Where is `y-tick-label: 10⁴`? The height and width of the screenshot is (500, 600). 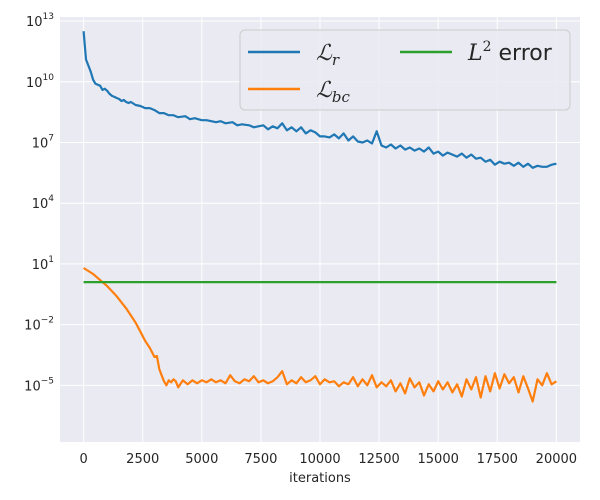 y-tick-label: 10⁴ is located at coordinates (43, 203).